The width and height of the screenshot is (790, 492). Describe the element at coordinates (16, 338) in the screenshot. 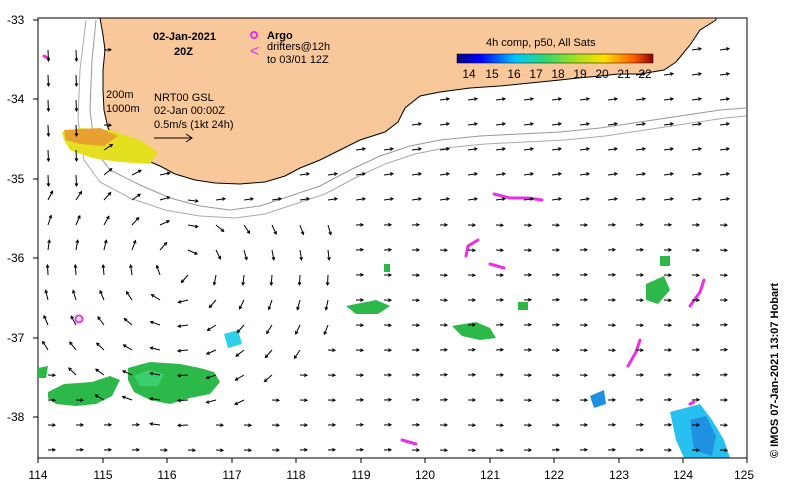

I see `lat-tick: -37` at that location.